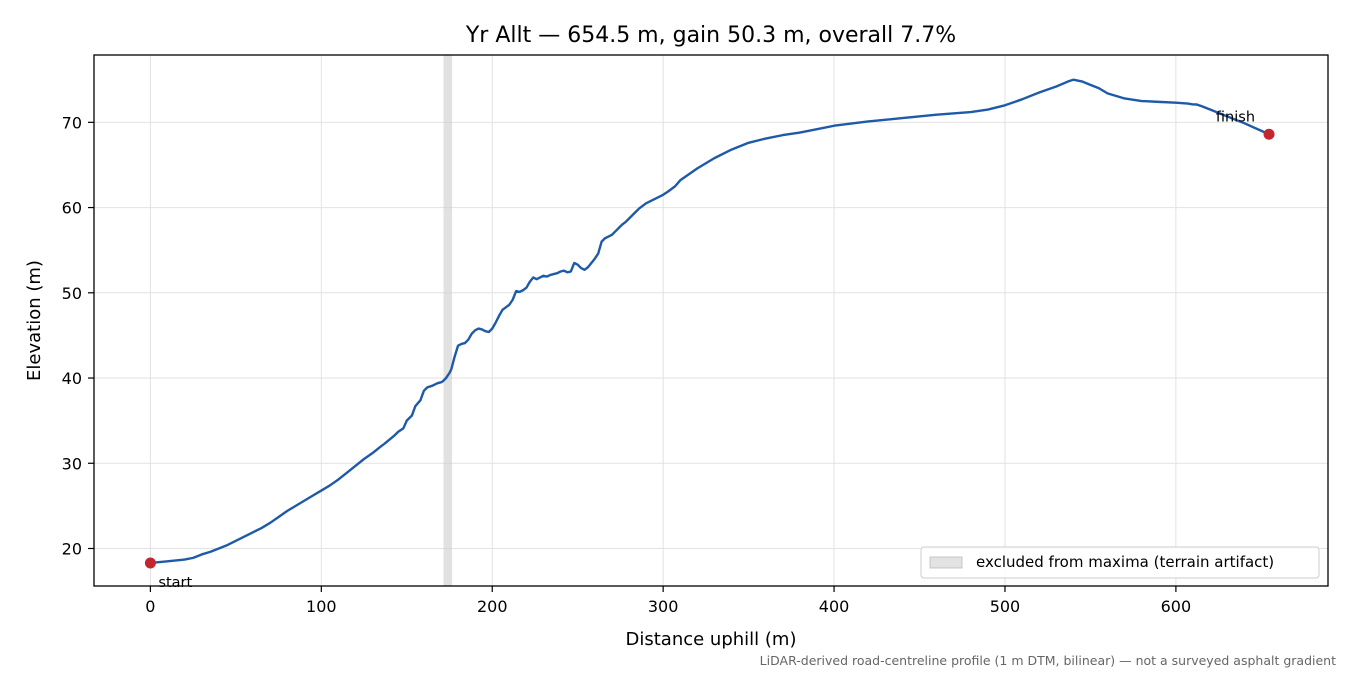 This screenshot has height=679, width=1350. What do you see at coordinates (711, 639) in the screenshot?
I see `x-axis-label: Distance uphill (m)` at bounding box center [711, 639].